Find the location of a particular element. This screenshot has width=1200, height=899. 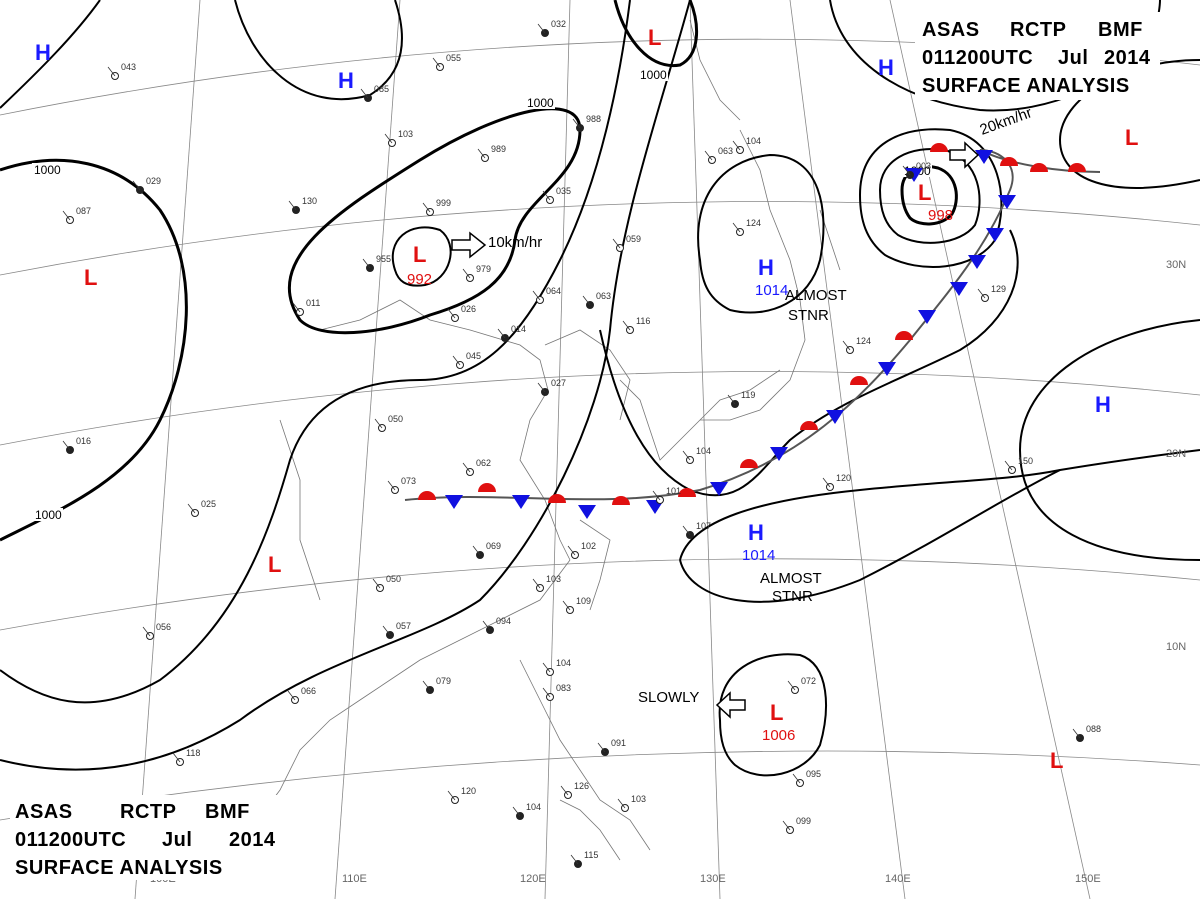

station-pressure: 091 is located at coordinates (618, 743).